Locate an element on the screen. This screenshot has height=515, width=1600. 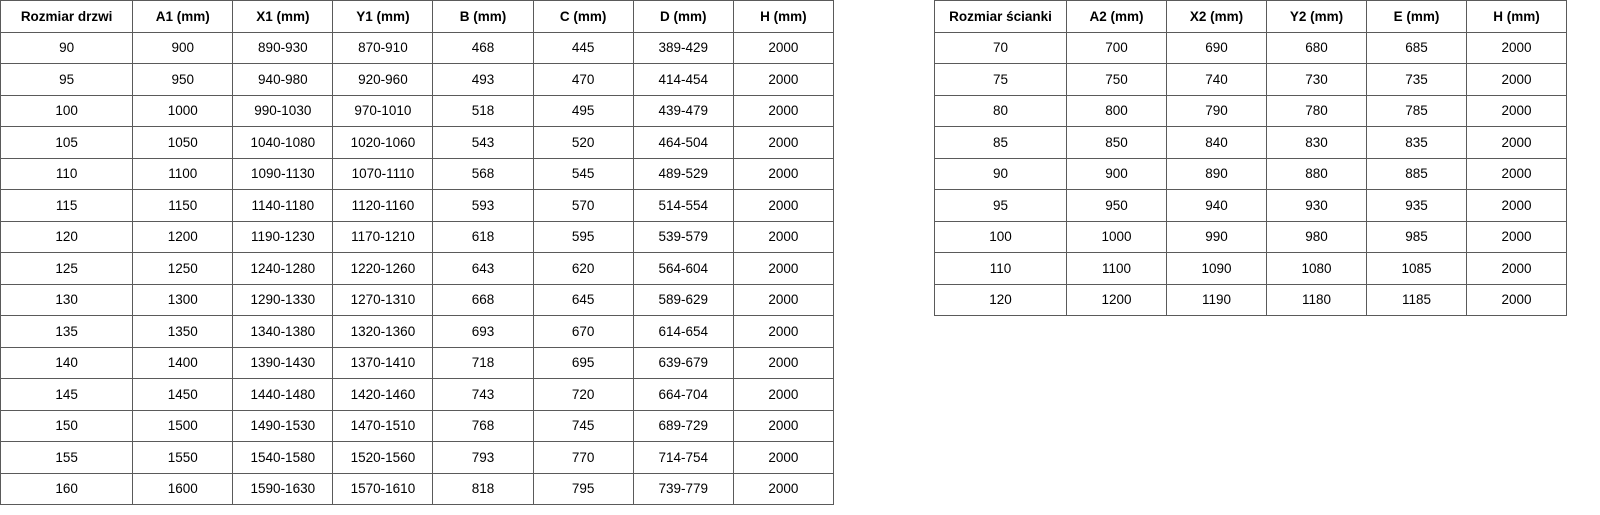
table-cell: 564-604 is located at coordinates (683, 268).